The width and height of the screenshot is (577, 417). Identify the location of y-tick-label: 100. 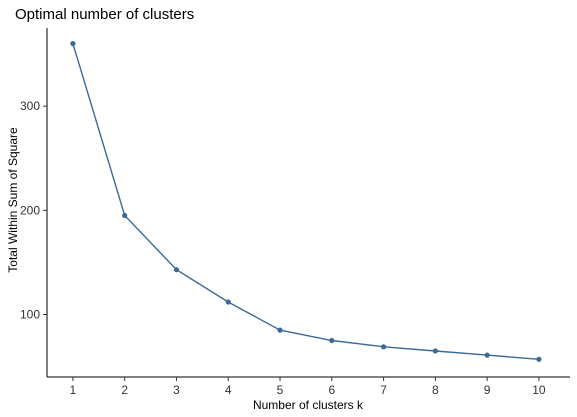
(30, 314).